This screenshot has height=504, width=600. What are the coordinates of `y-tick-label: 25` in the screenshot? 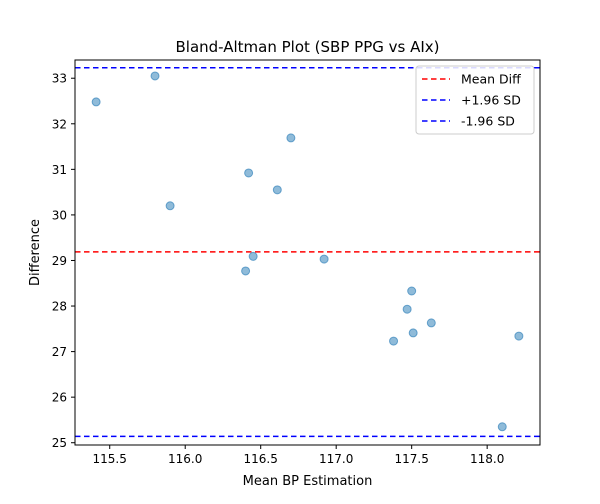 It's located at (59, 443).